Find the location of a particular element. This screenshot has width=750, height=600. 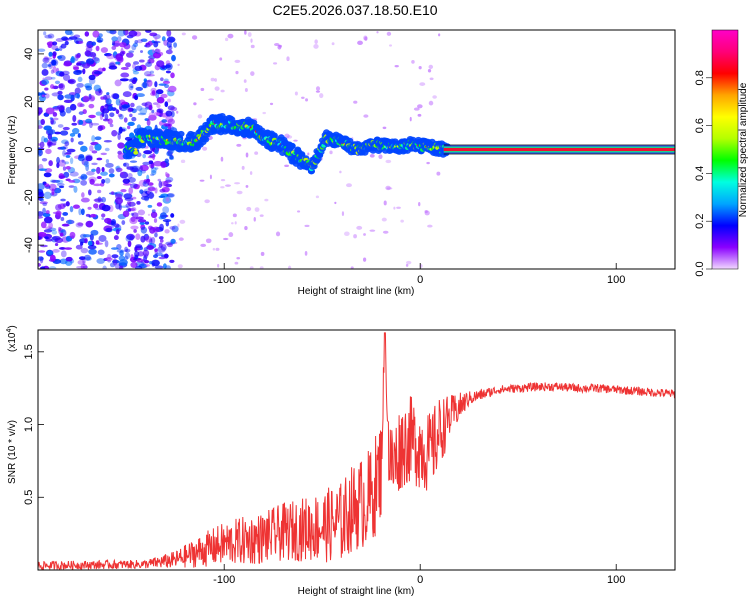

snr-scale-factor: (x104) is located at coordinates (12, 338).